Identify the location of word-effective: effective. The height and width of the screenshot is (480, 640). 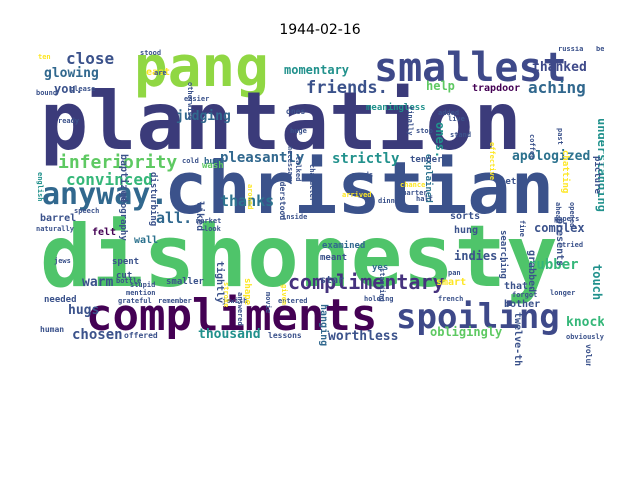
(492, 161).